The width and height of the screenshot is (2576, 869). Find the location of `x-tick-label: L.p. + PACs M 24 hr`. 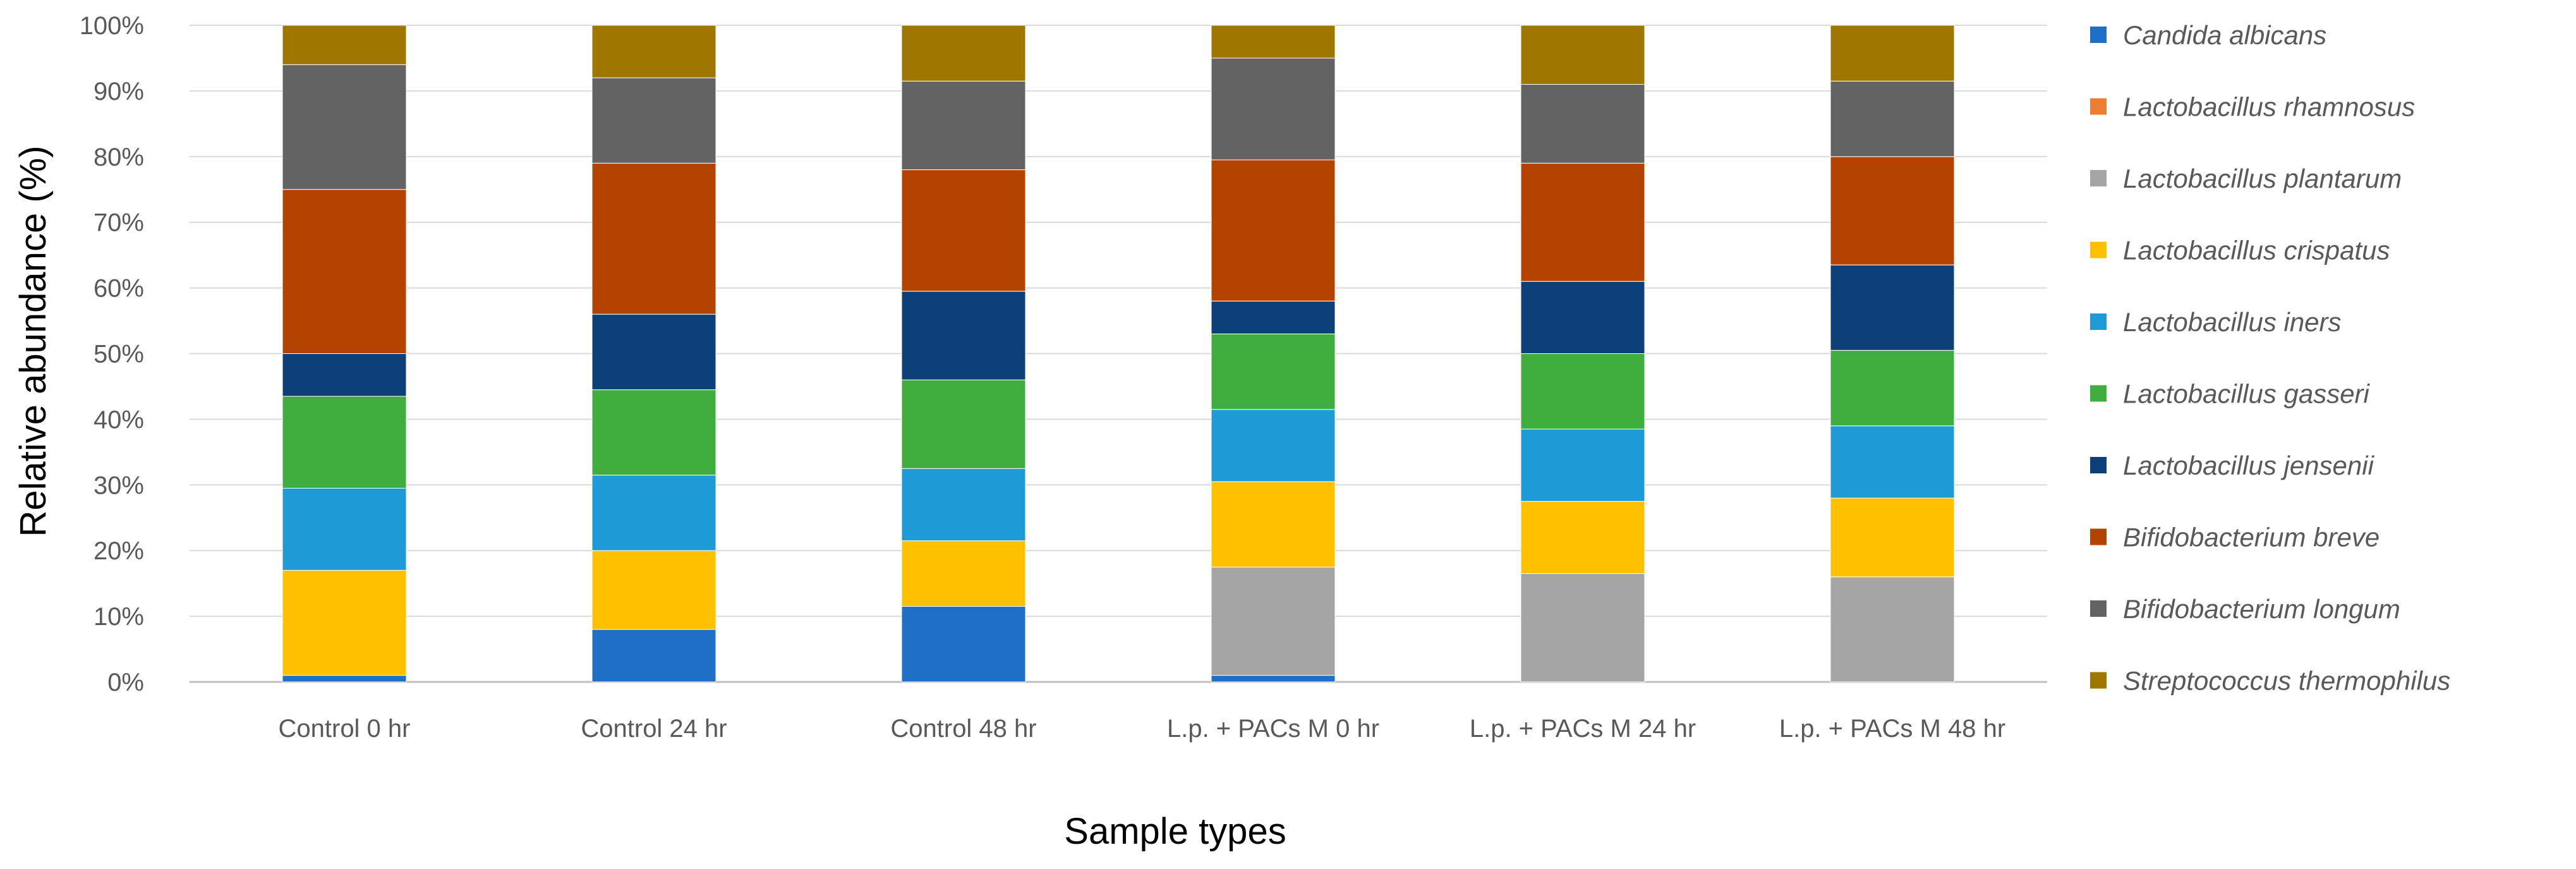

x-tick-label: L.p. + PACs M 24 hr is located at coordinates (1583, 729).